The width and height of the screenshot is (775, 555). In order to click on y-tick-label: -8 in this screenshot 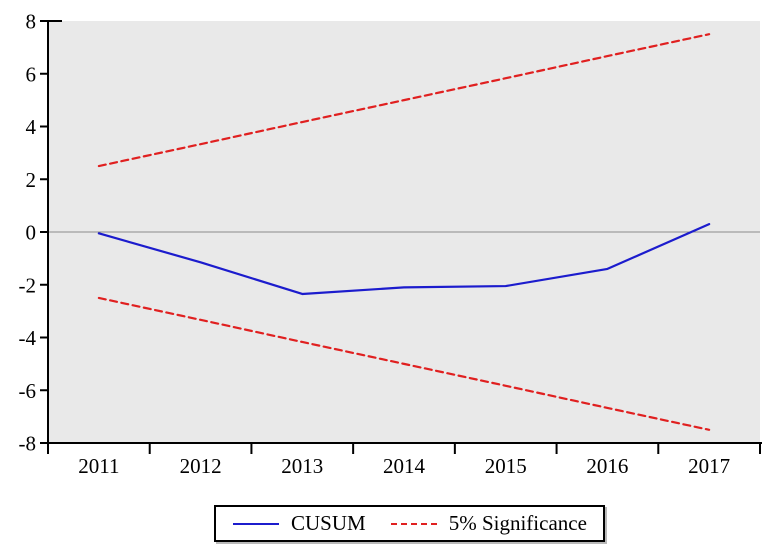, I will do `click(28, 444)`.